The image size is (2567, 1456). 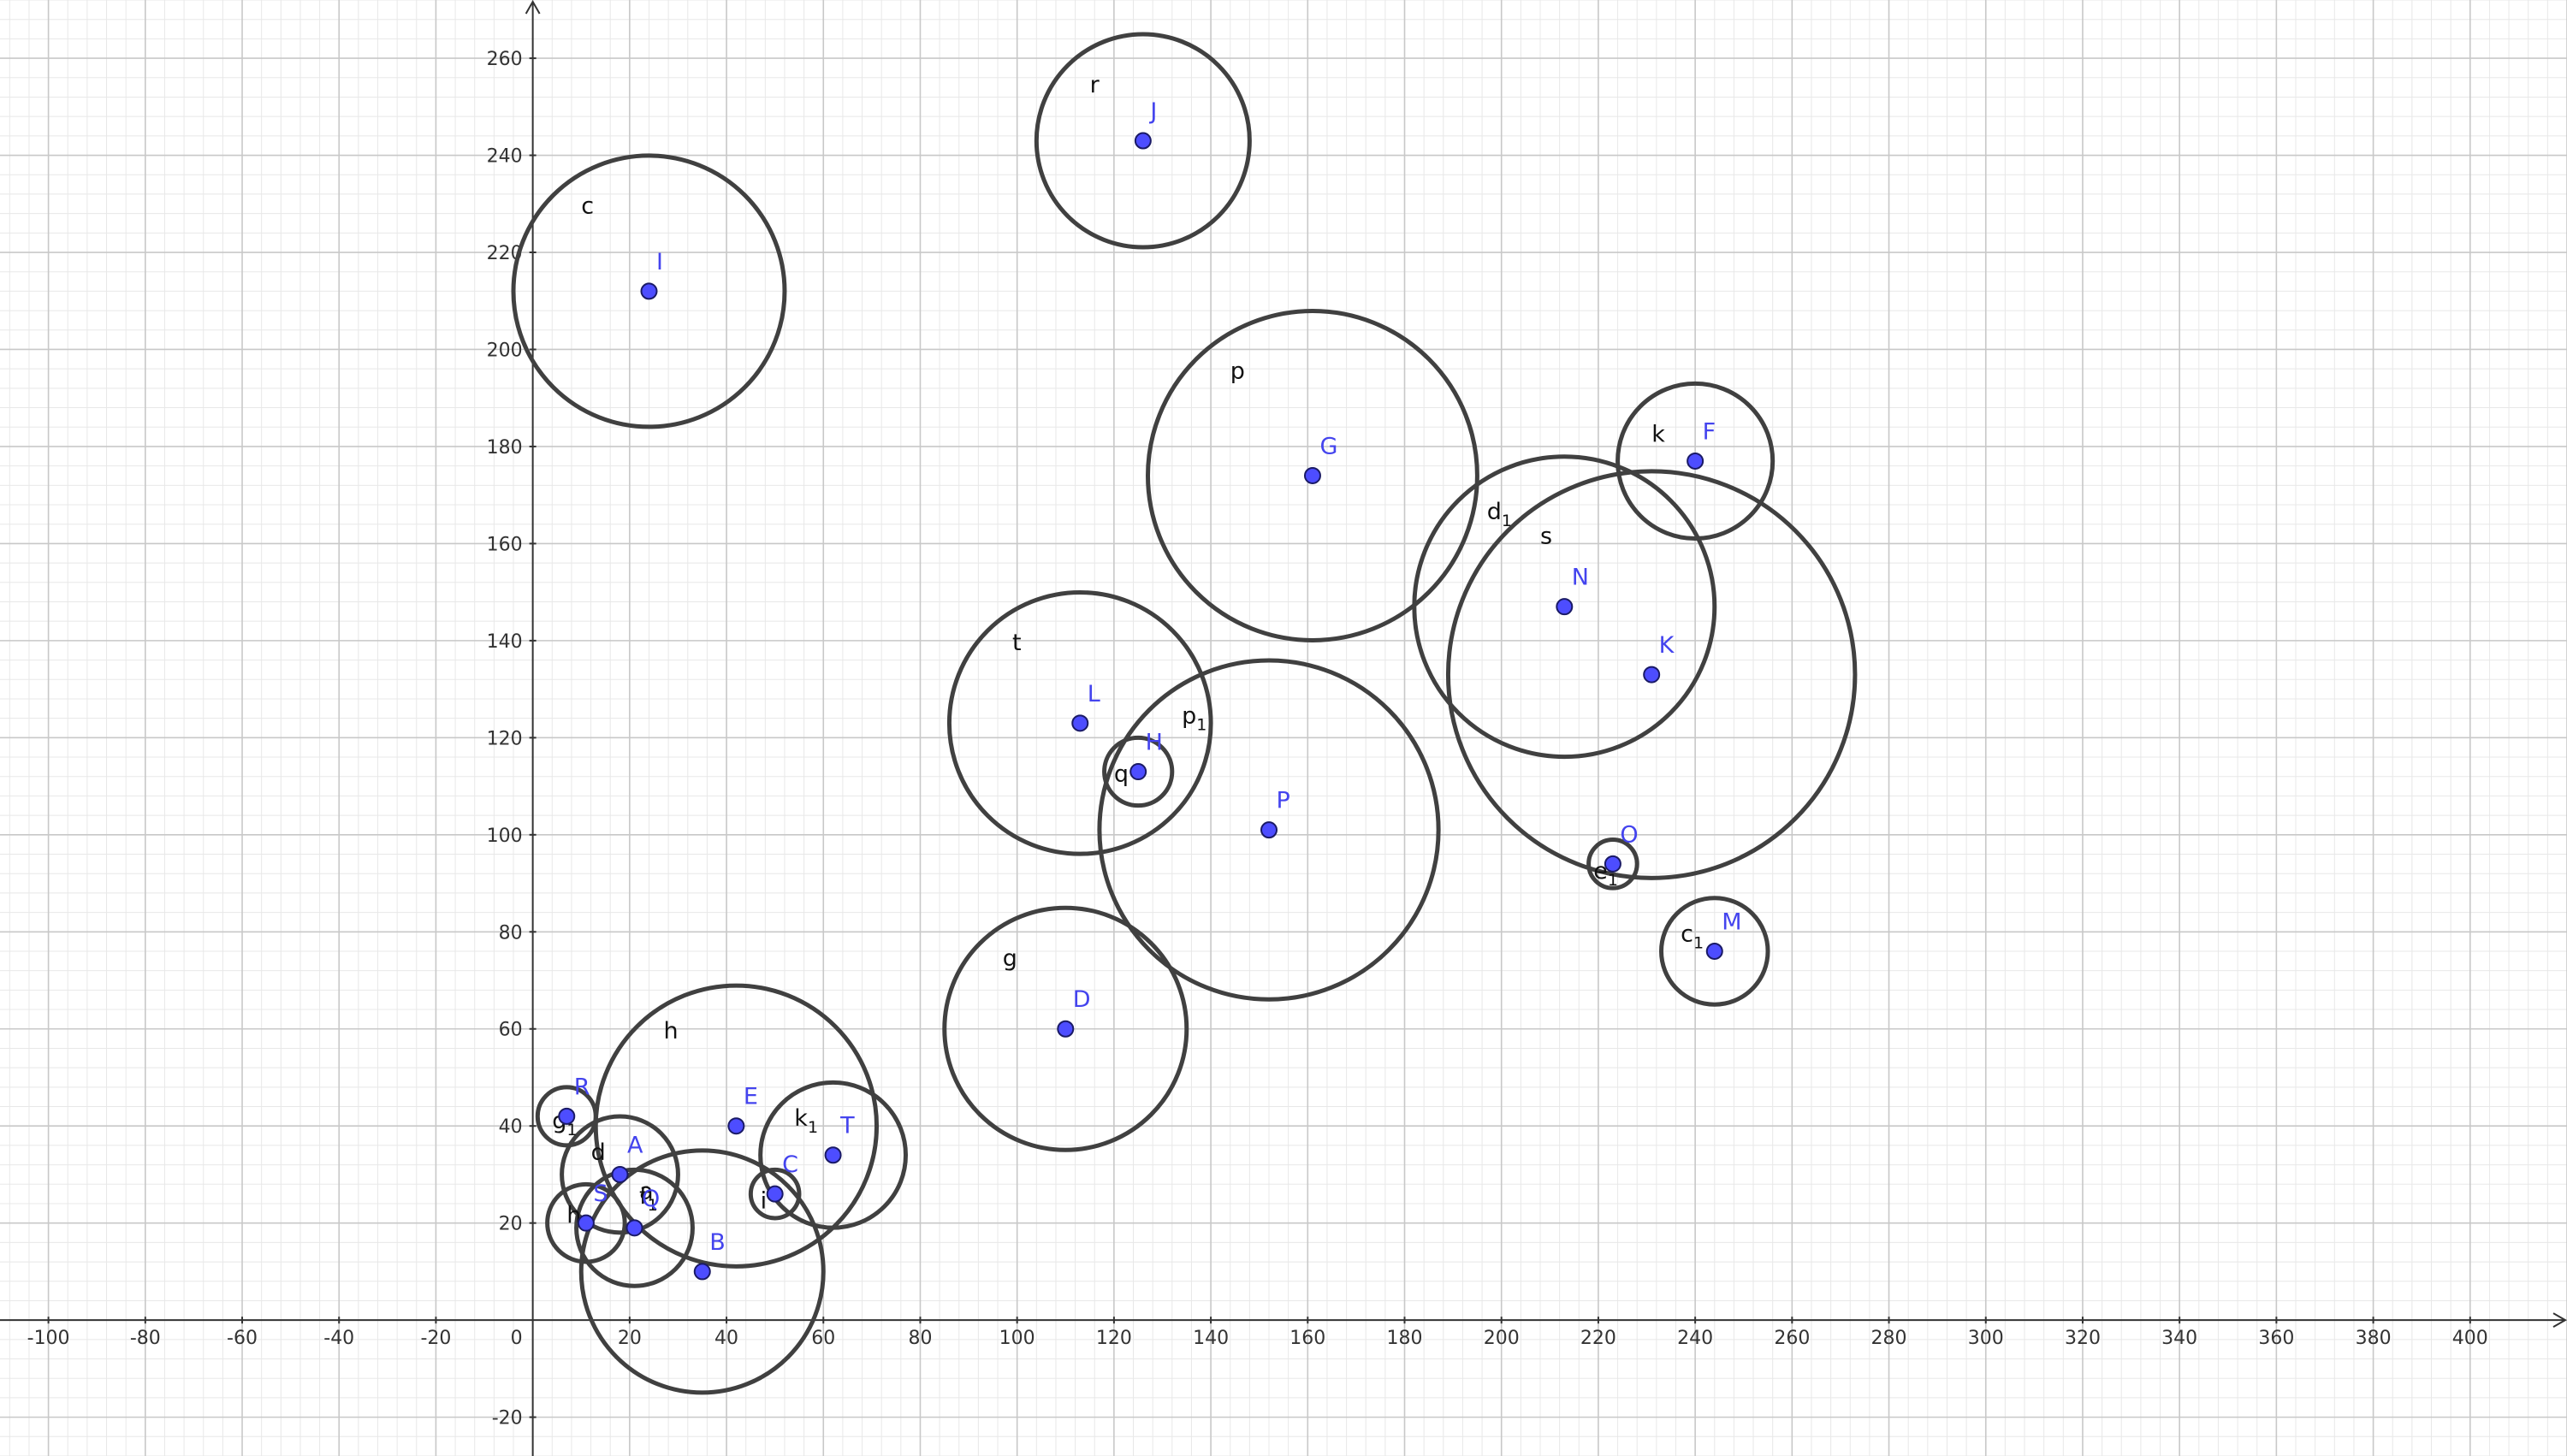 What do you see at coordinates (1709, 431) in the screenshot?
I see `point-label-F: F` at bounding box center [1709, 431].